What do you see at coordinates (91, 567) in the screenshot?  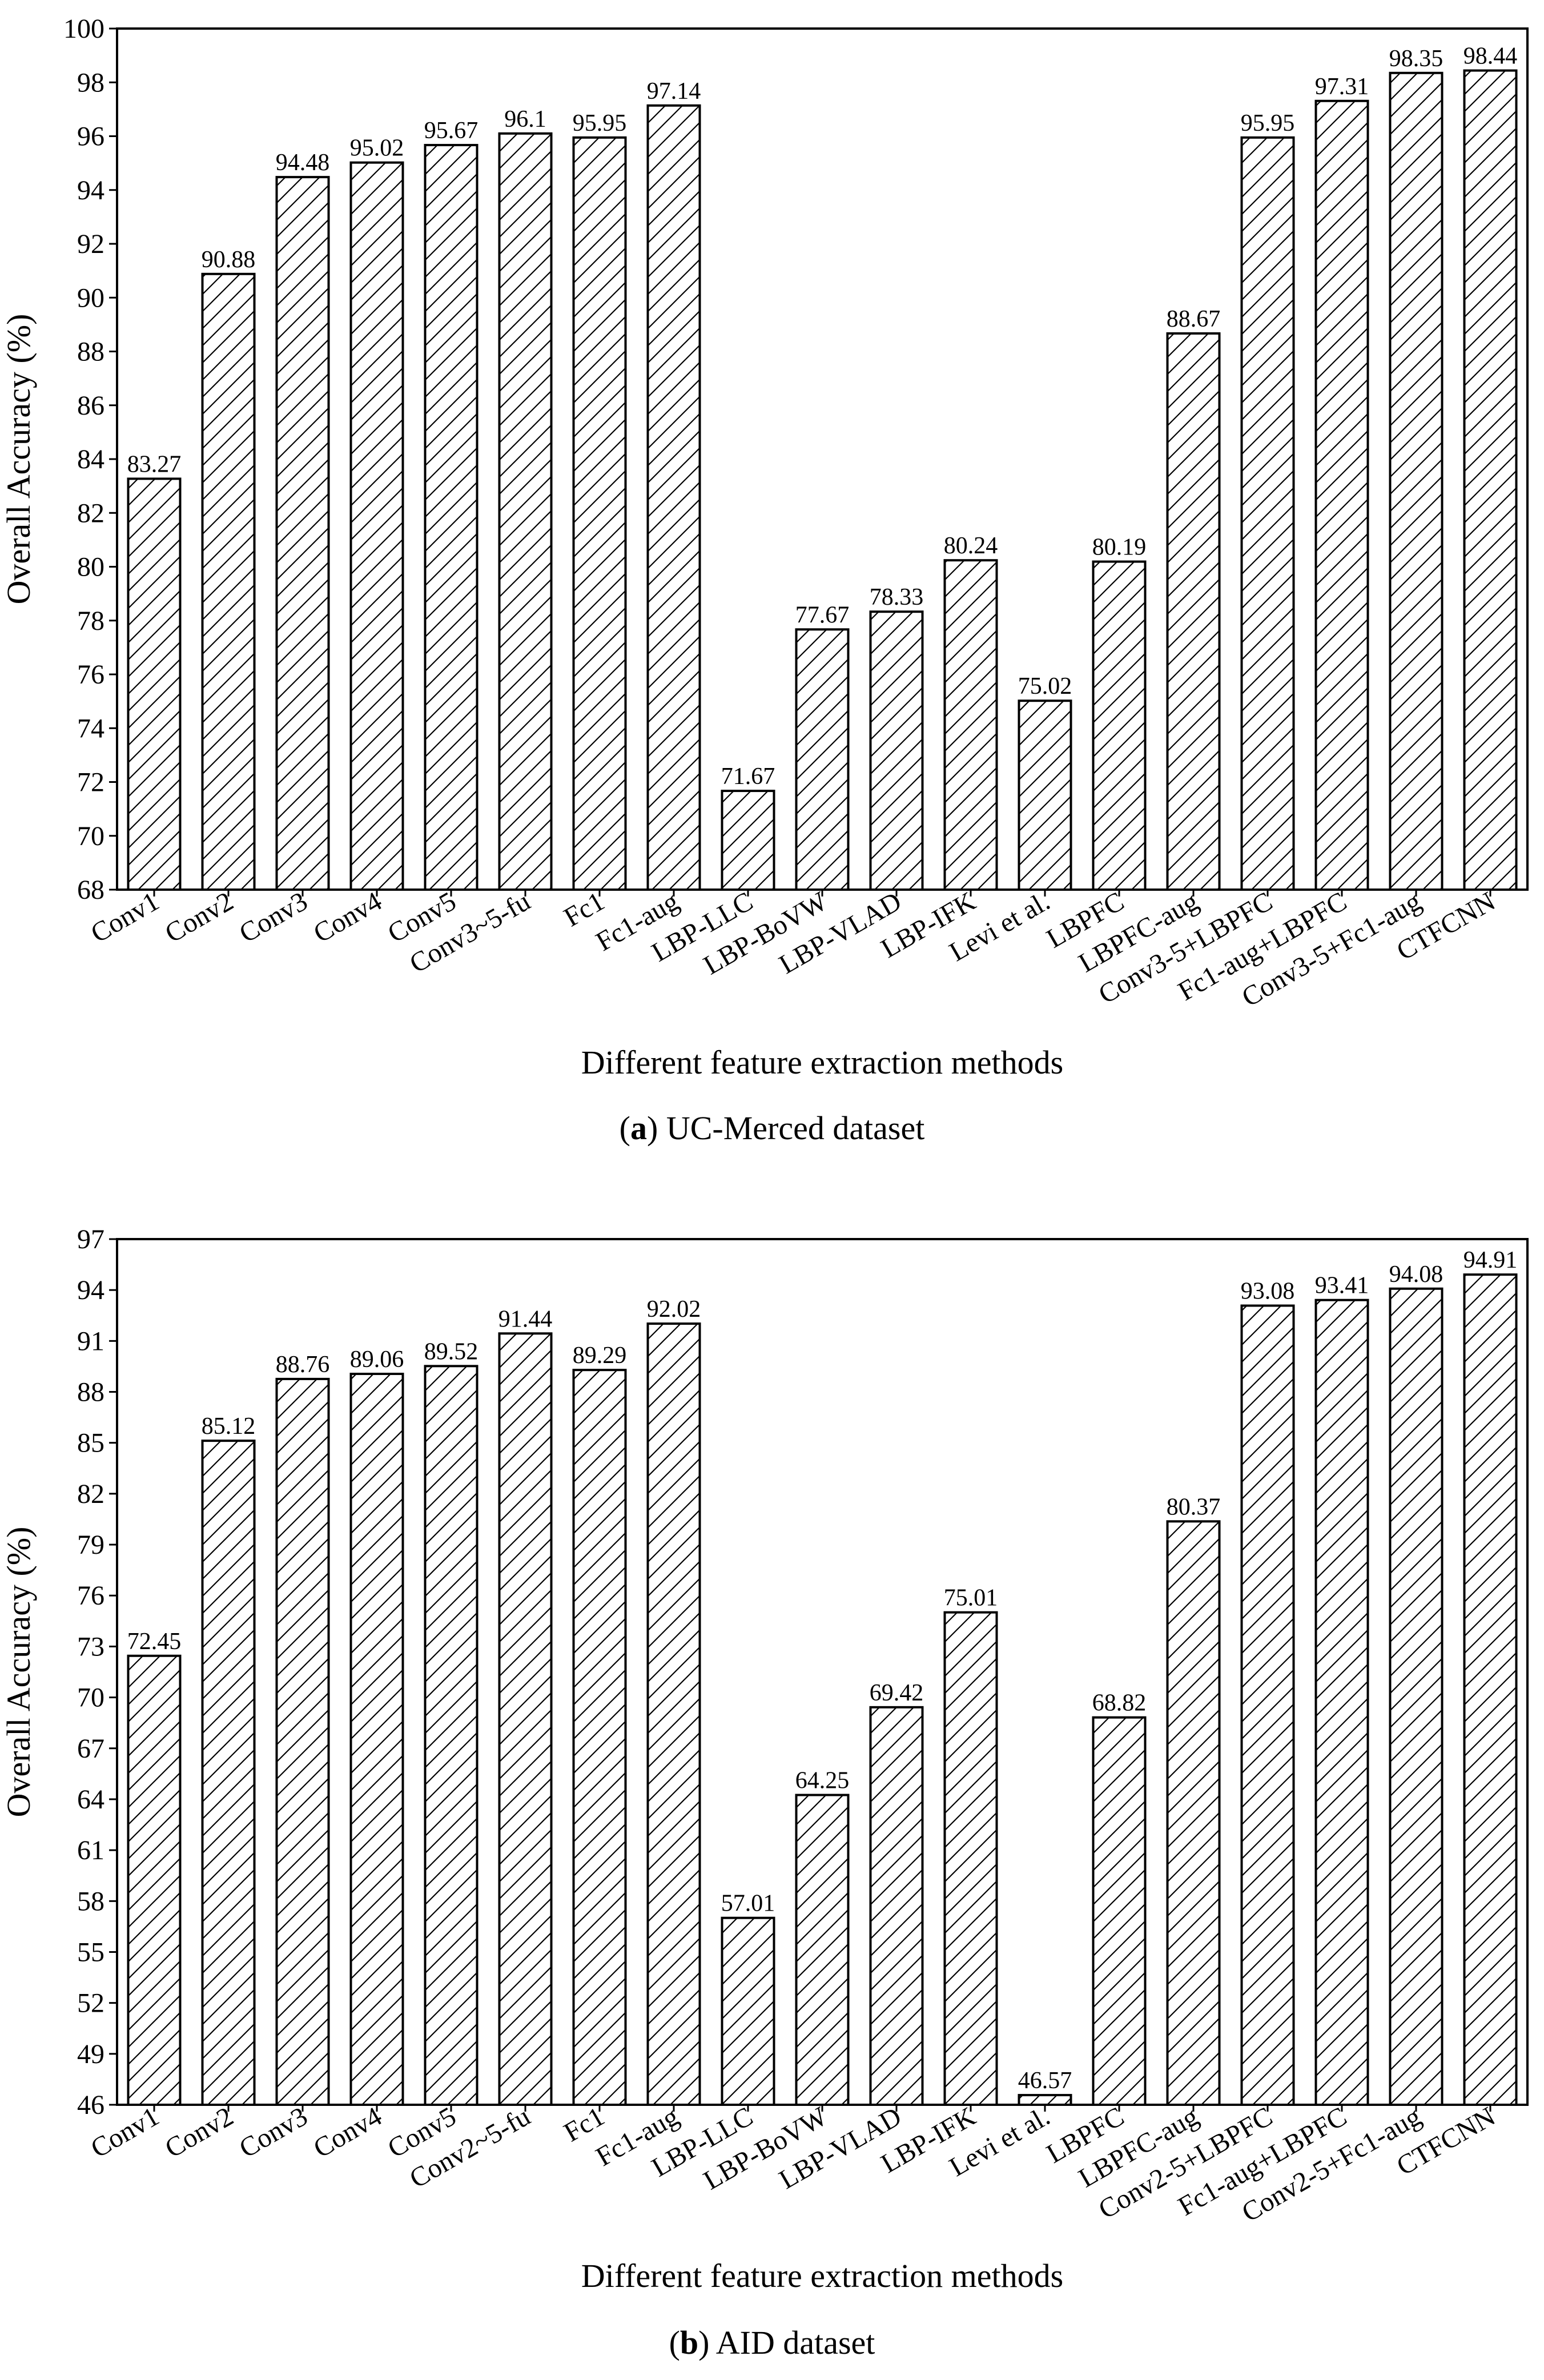 I see `y-tick-label: 80` at bounding box center [91, 567].